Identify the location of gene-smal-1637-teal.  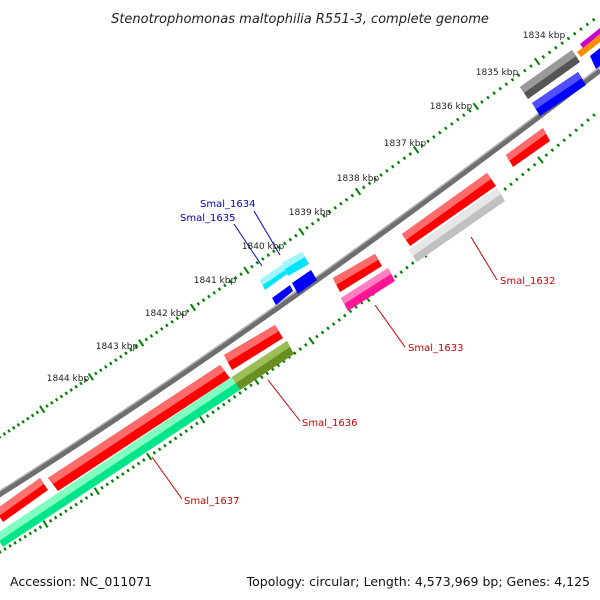
(120, 462).